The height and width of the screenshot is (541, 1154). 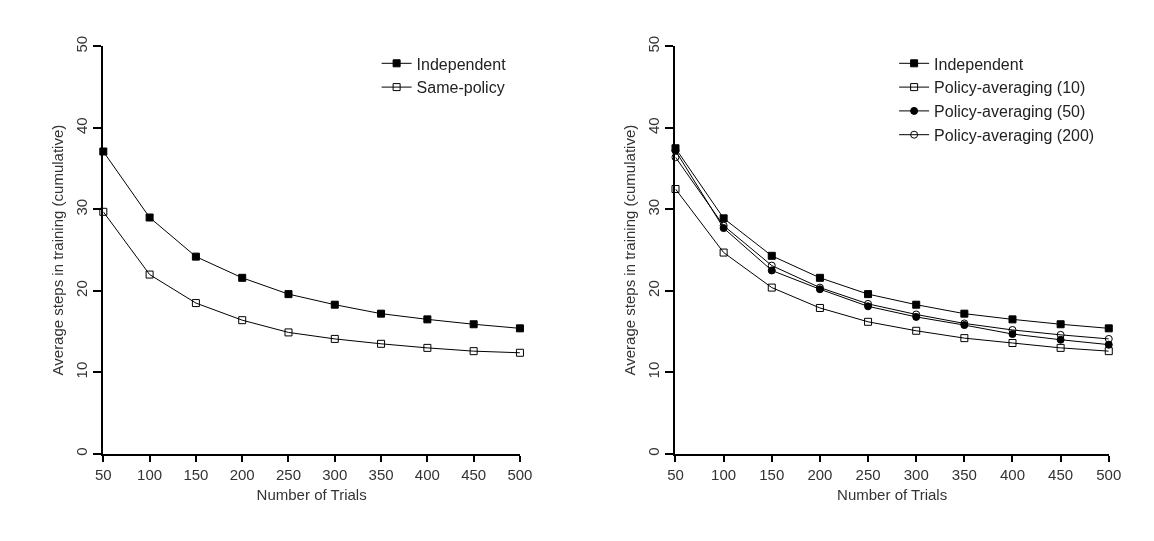 What do you see at coordinates (1010, 112) in the screenshot?
I see `legend-label: Policy-averaging (50)` at bounding box center [1010, 112].